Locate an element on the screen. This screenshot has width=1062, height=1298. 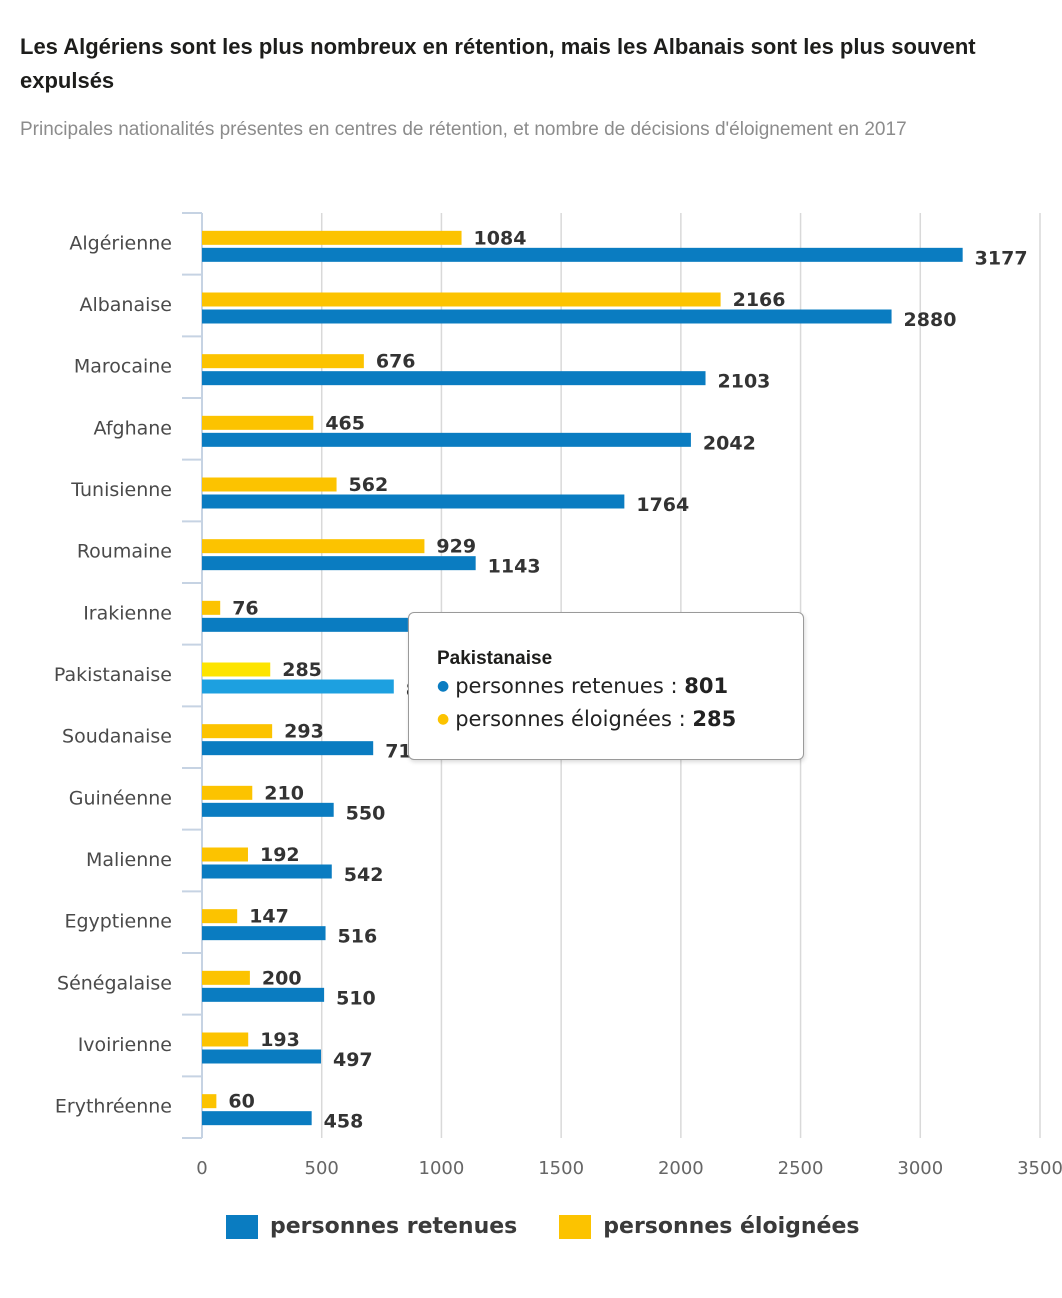
x-tick-label: 500 is located at coordinates (322, 1168).